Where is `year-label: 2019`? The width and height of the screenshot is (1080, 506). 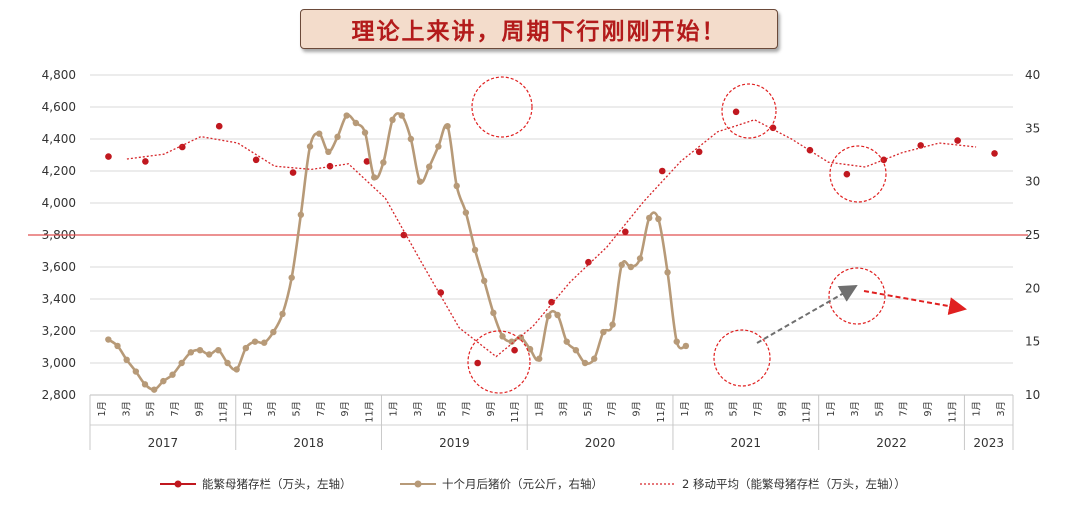
year-label: 2019 is located at coordinates (454, 443).